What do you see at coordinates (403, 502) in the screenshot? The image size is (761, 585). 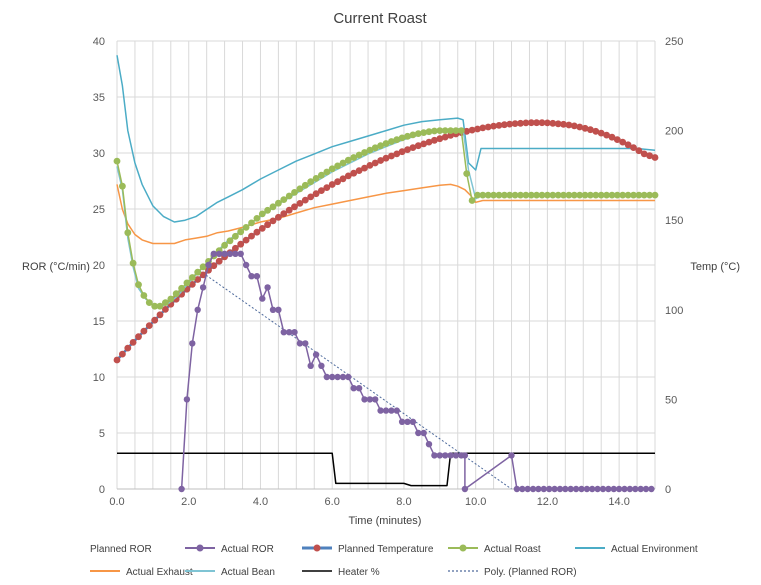 I see `x-tick-label: 8.0` at bounding box center [403, 502].